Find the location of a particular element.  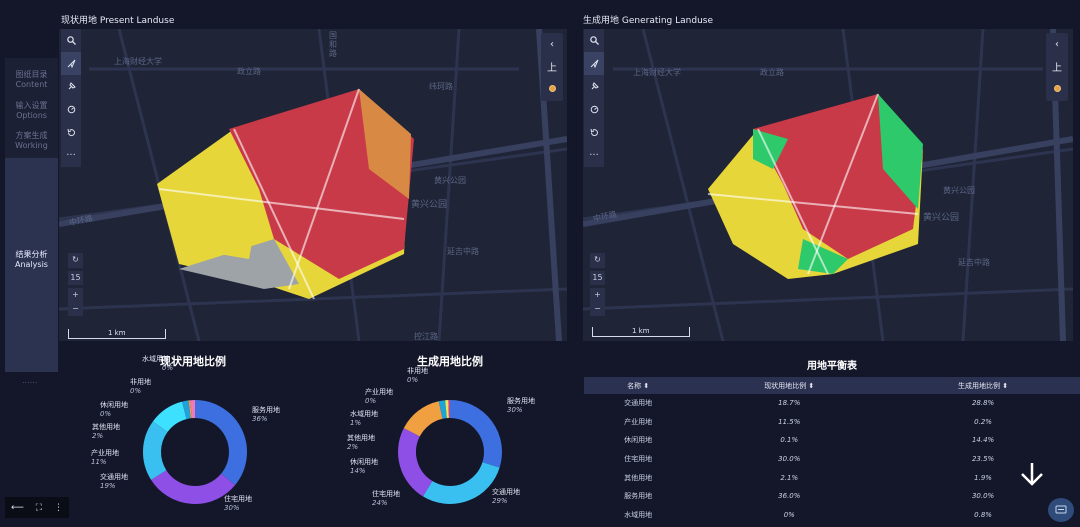

row-name-cell: 休闲用地 is located at coordinates (638, 440).